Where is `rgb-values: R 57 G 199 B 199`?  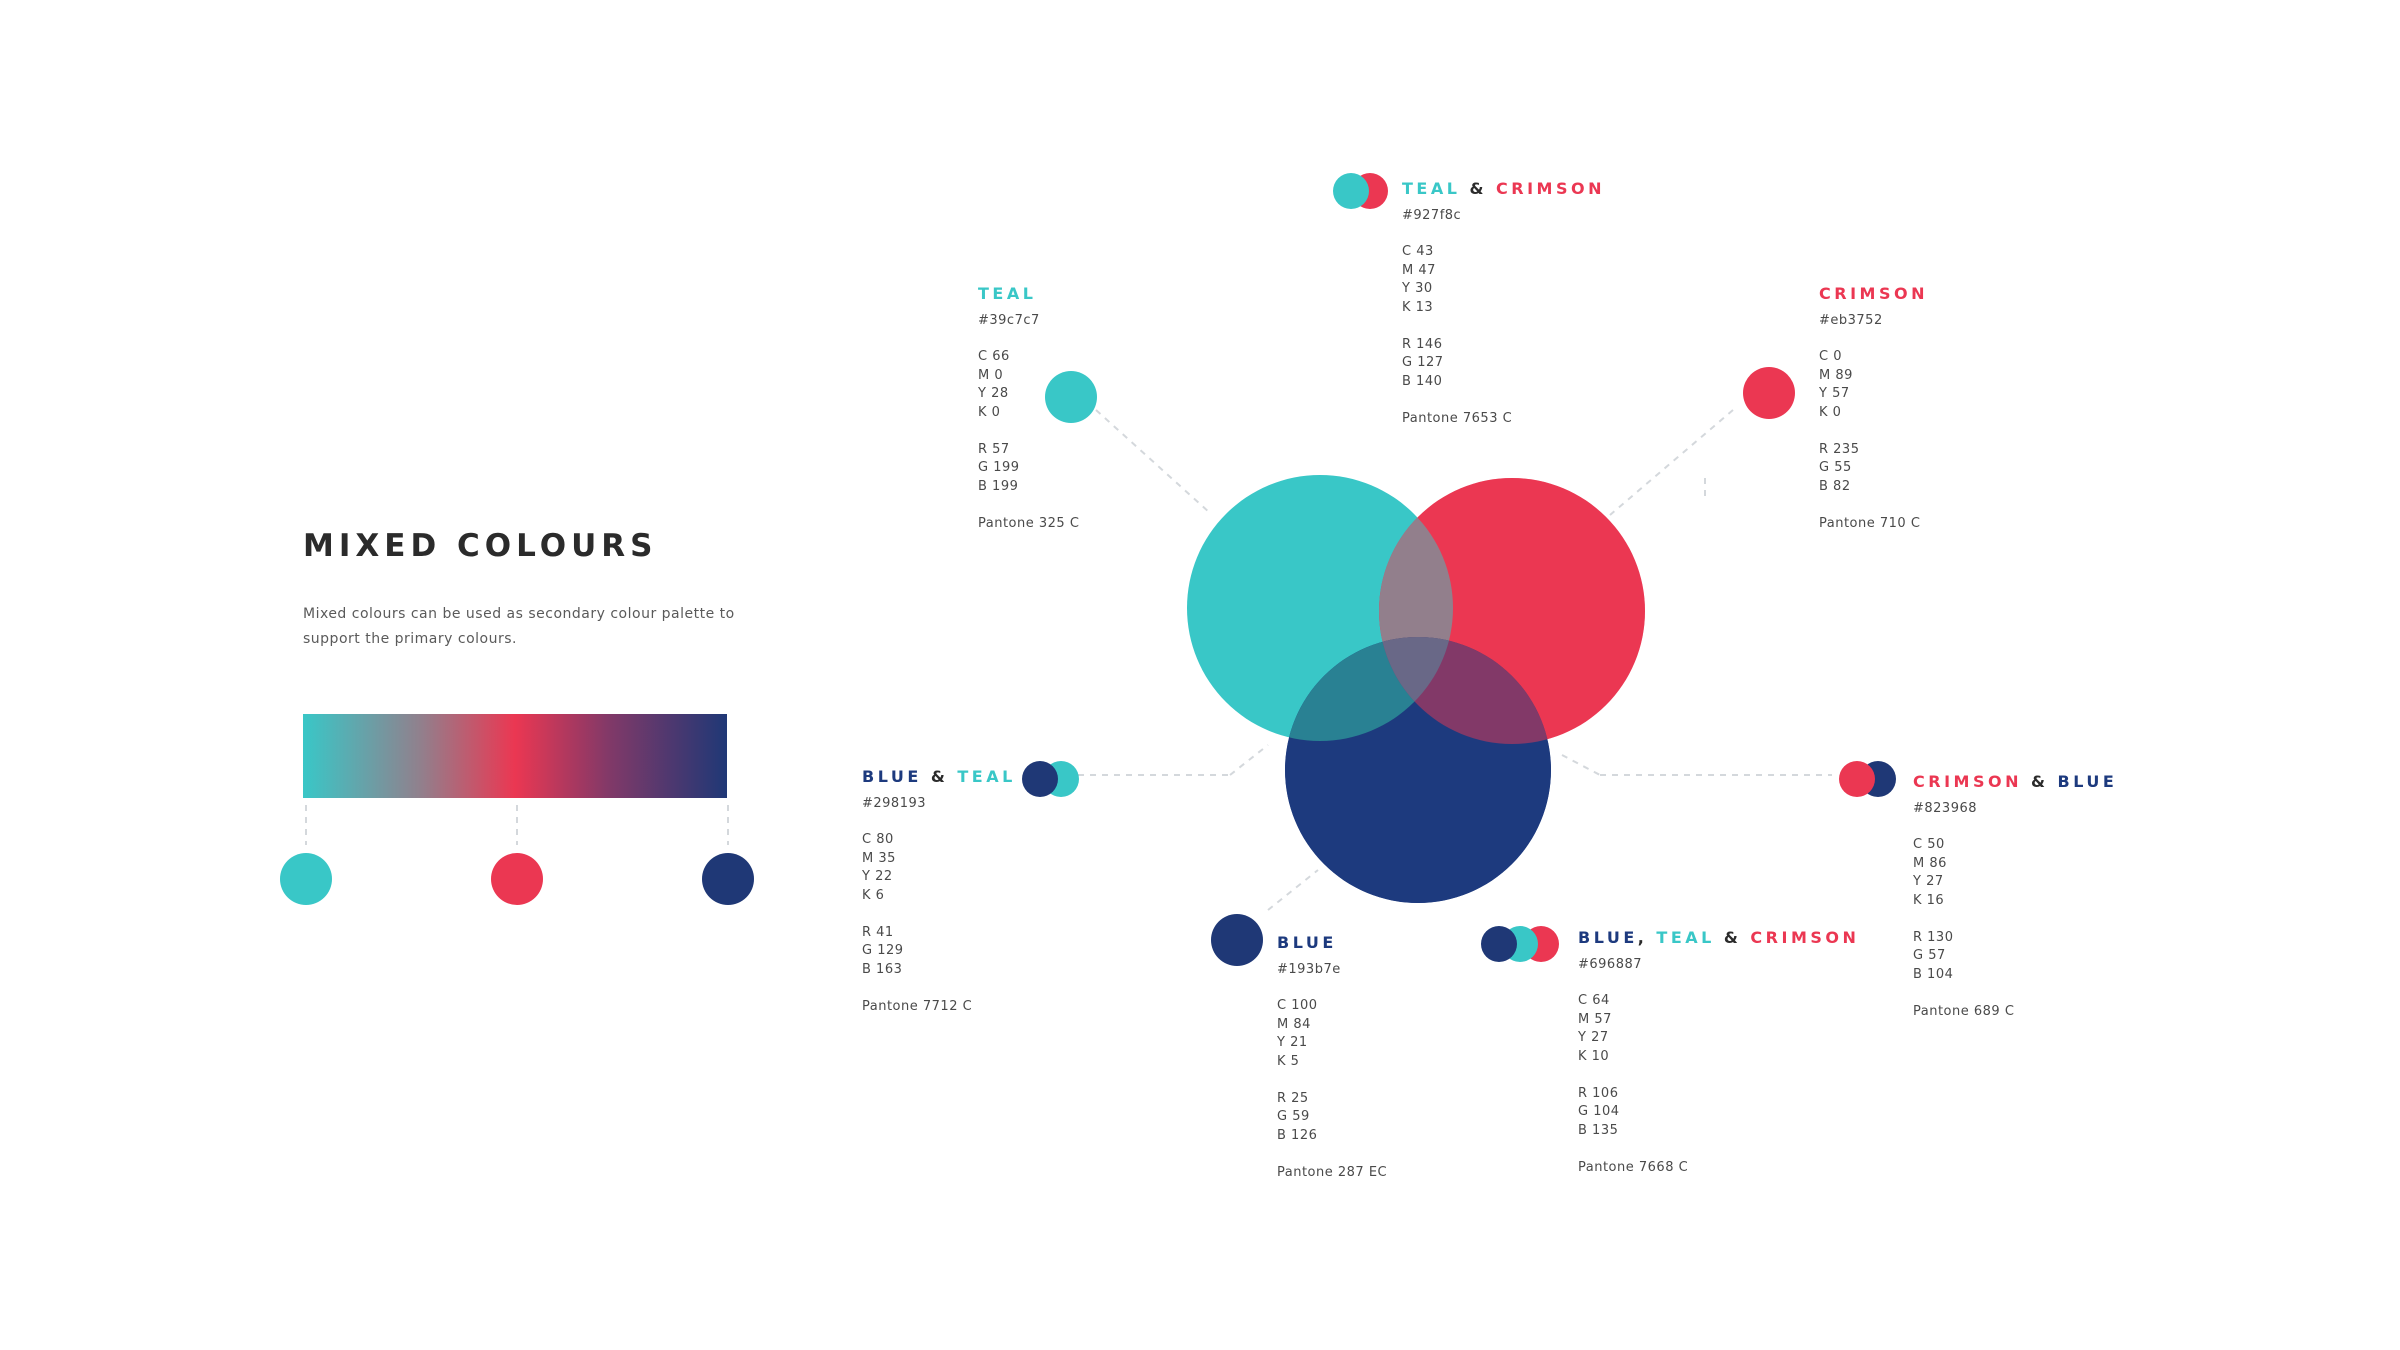
rgb-values: R 57 G 199 B 199 is located at coordinates (1028, 469).